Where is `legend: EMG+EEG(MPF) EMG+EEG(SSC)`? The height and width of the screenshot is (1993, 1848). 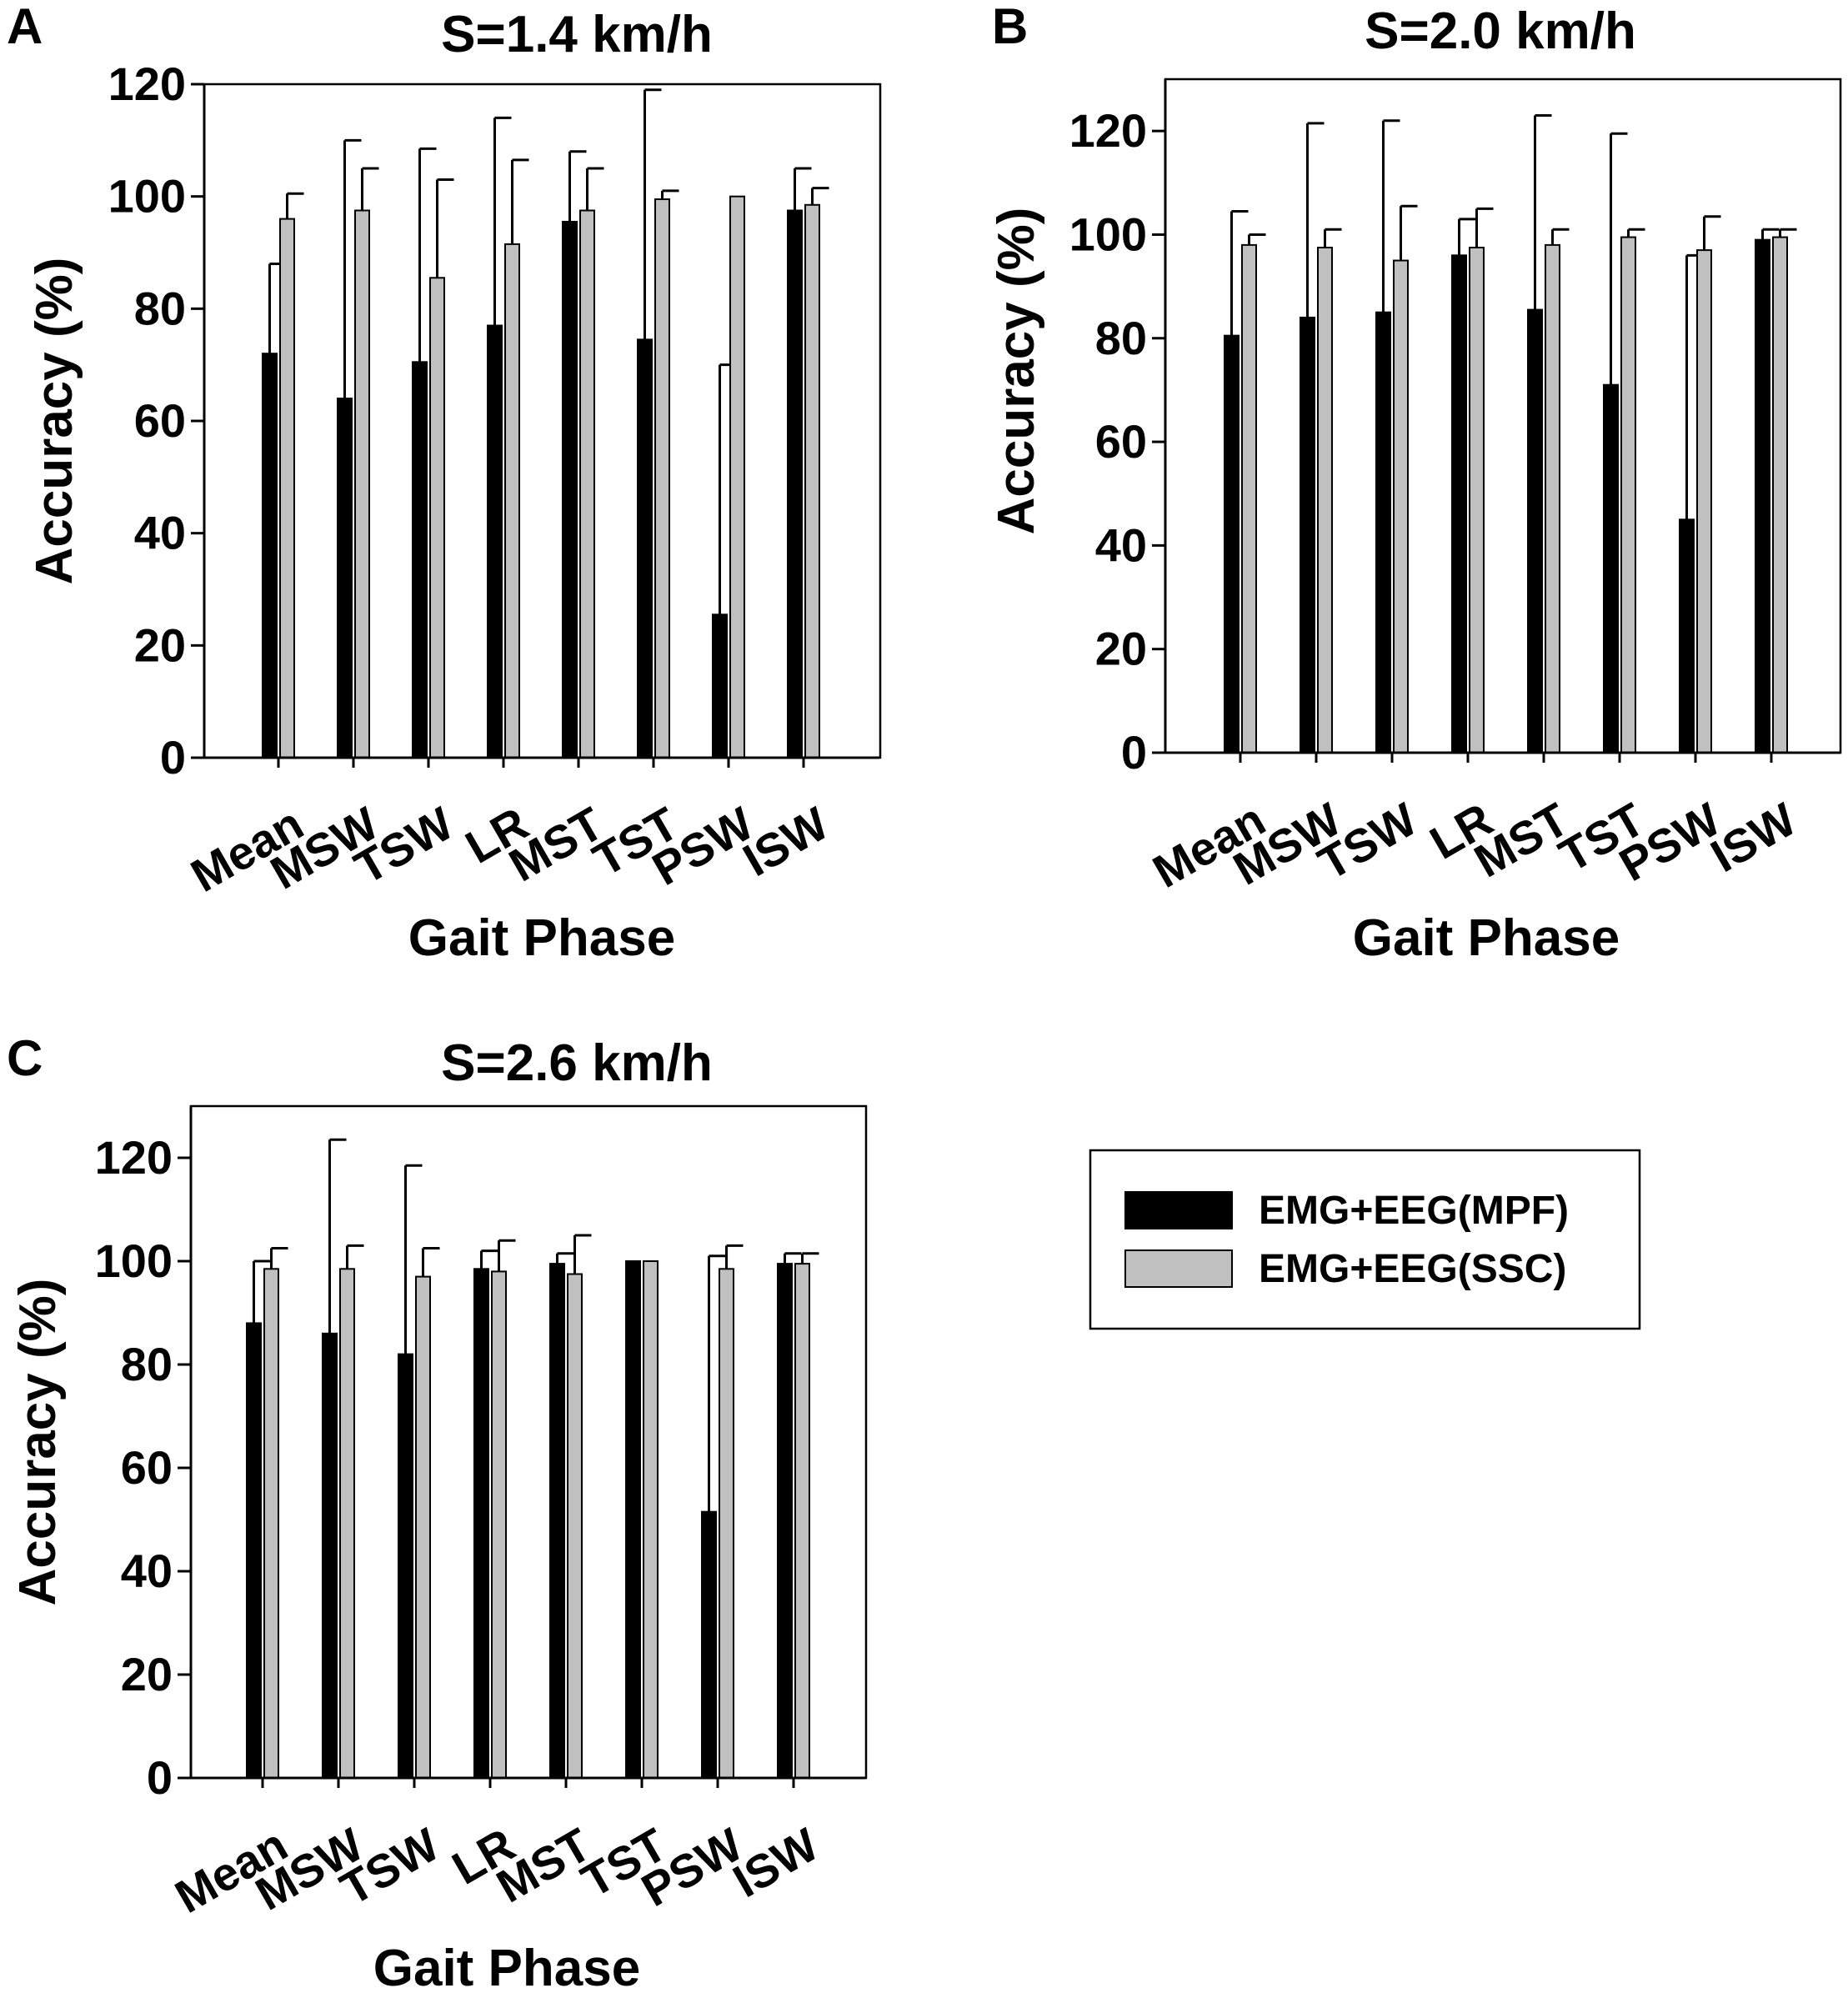 legend: EMG+EEG(MPF) EMG+EEG(SSC) is located at coordinates (1365, 1240).